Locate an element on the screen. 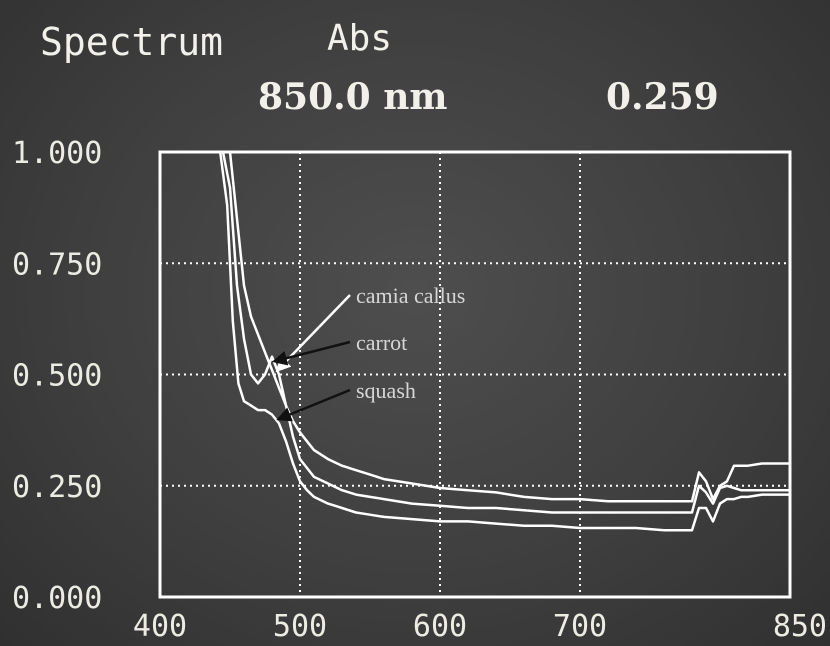 This screenshot has width=830, height=646. wavelength-readout: 850.0 nm is located at coordinates (353, 97).